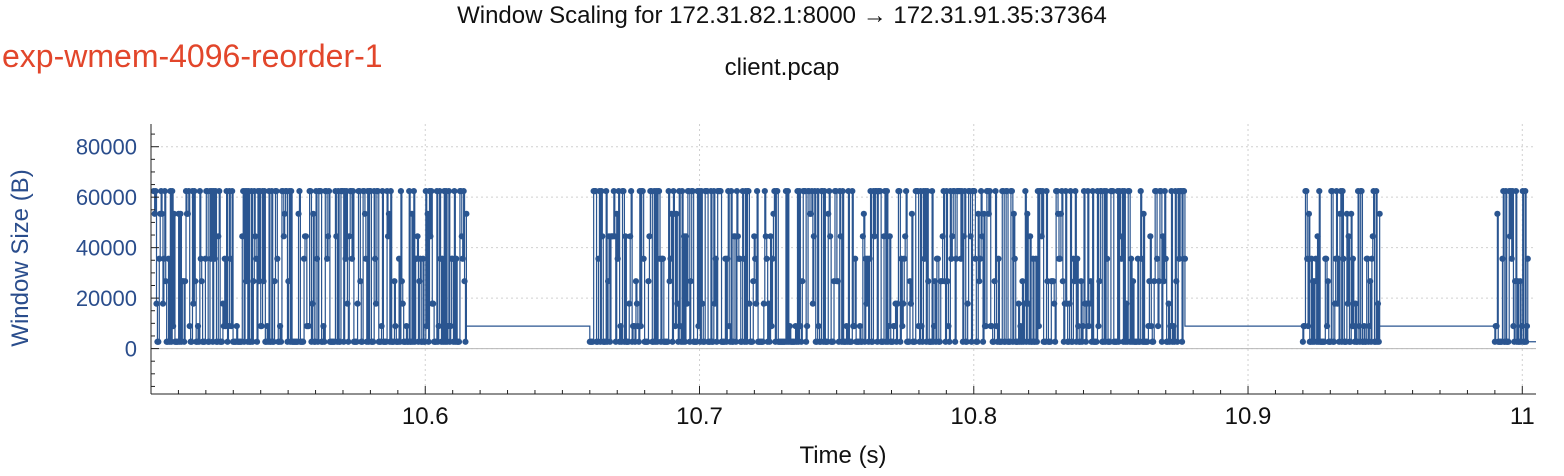  Describe the element at coordinates (1248, 416) in the screenshot. I see `x-tick-label-3: 10.9` at that location.